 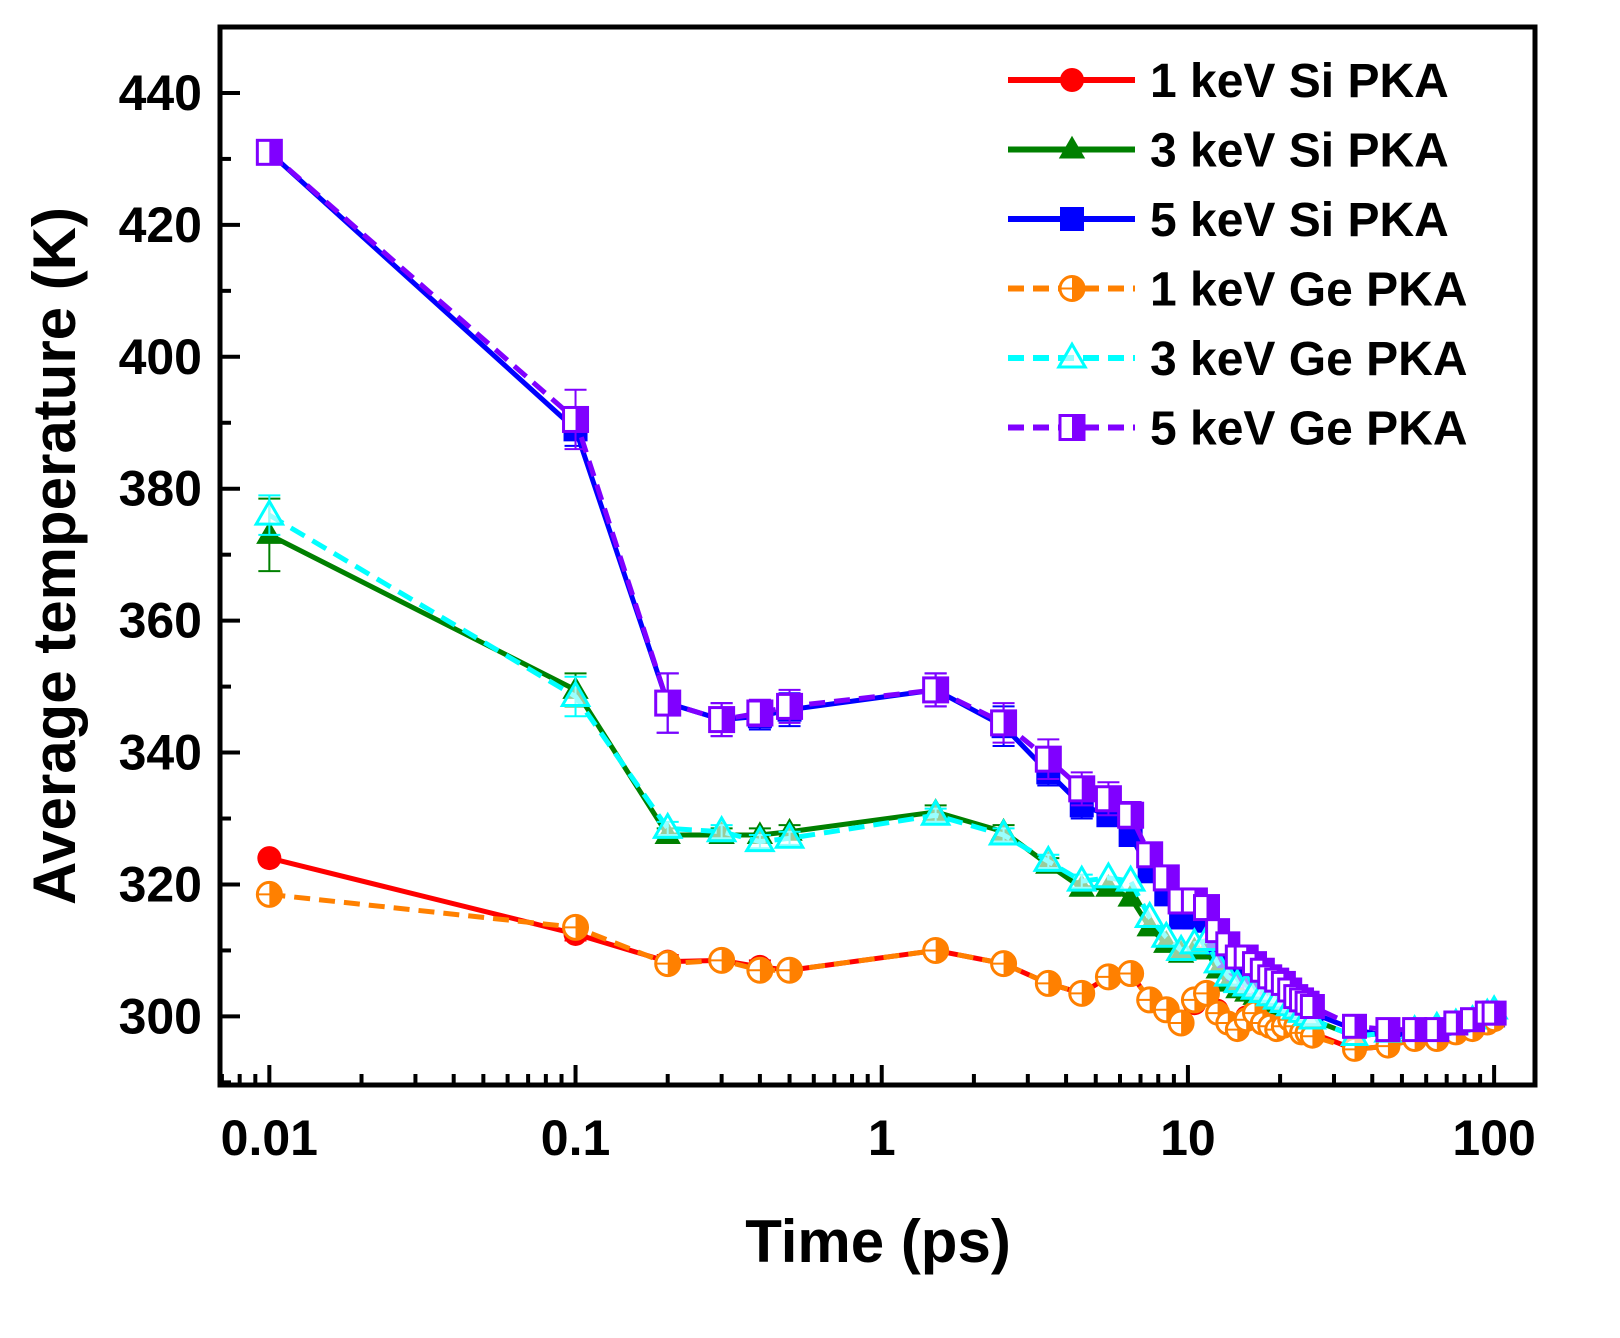 What do you see at coordinates (160, 357) in the screenshot?
I see `y-tick-label: 400` at bounding box center [160, 357].